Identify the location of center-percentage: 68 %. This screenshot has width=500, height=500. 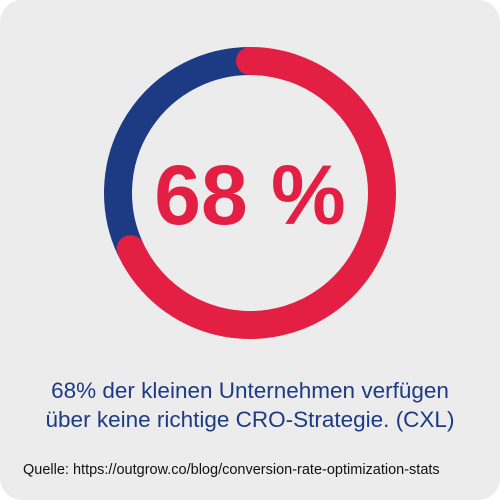
(250, 195).